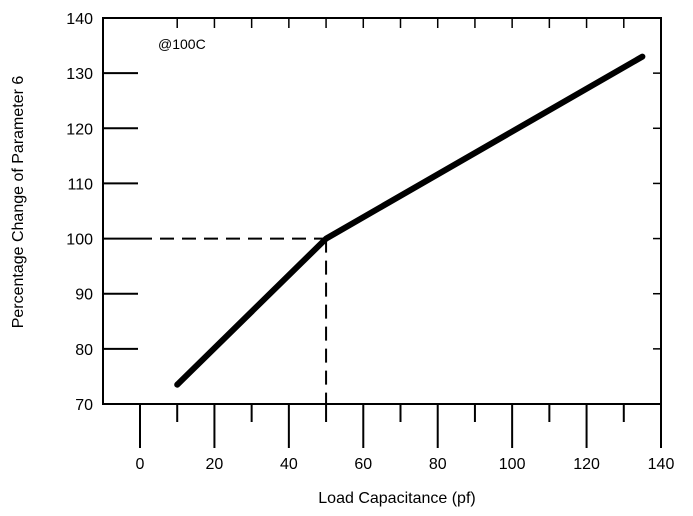 The width and height of the screenshot is (693, 516). I want to click on x-tick-label: 120, so click(586, 464).